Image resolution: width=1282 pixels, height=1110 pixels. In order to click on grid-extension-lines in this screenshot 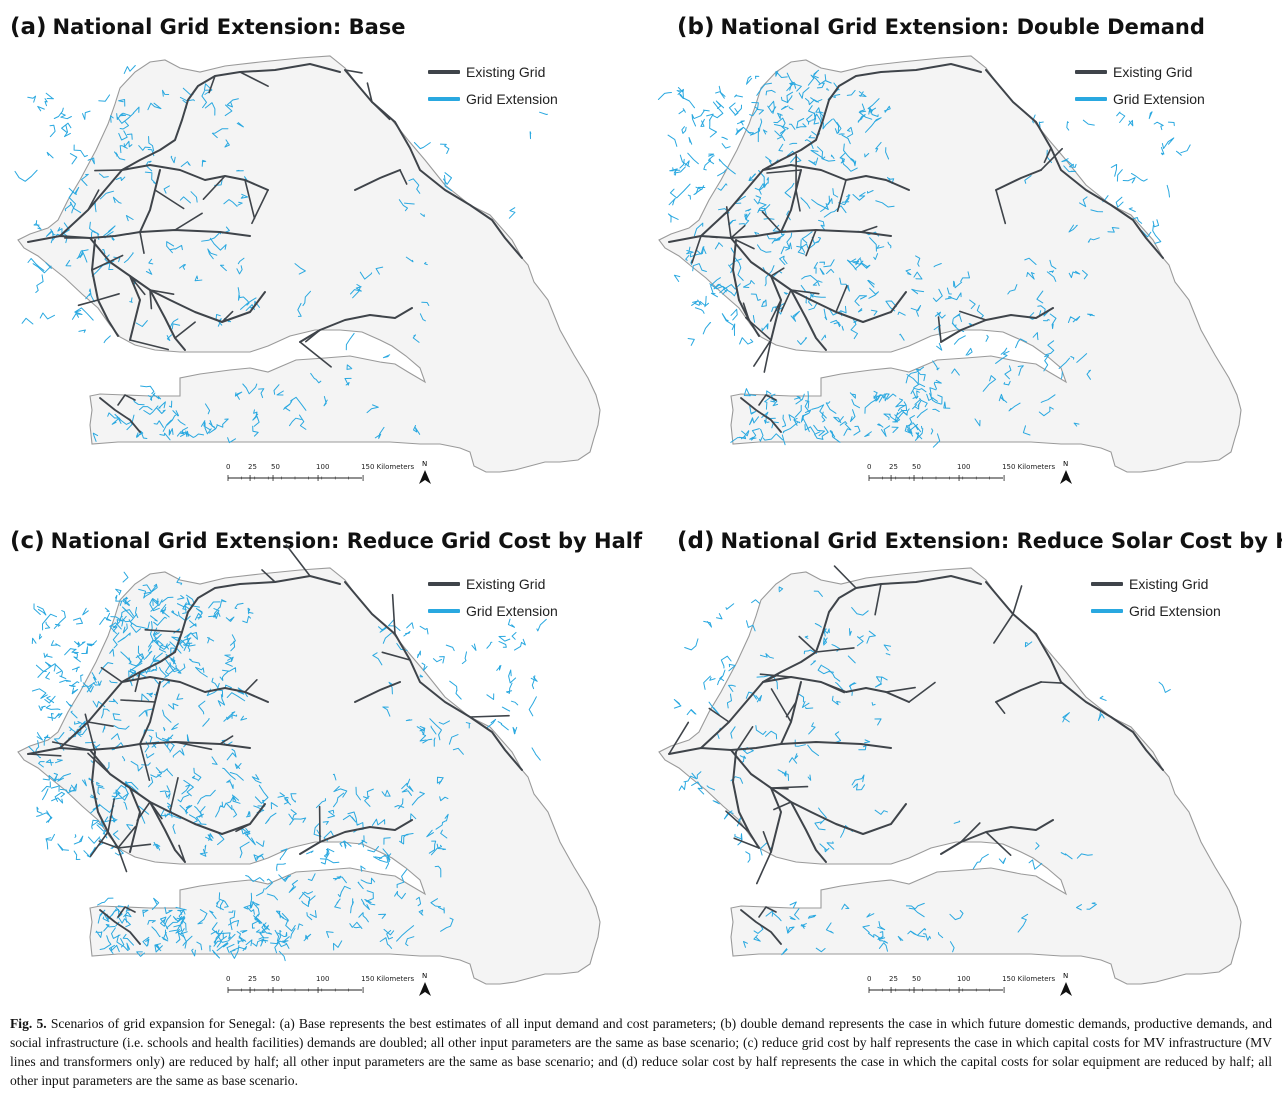, I will do `click(924, 258)`.